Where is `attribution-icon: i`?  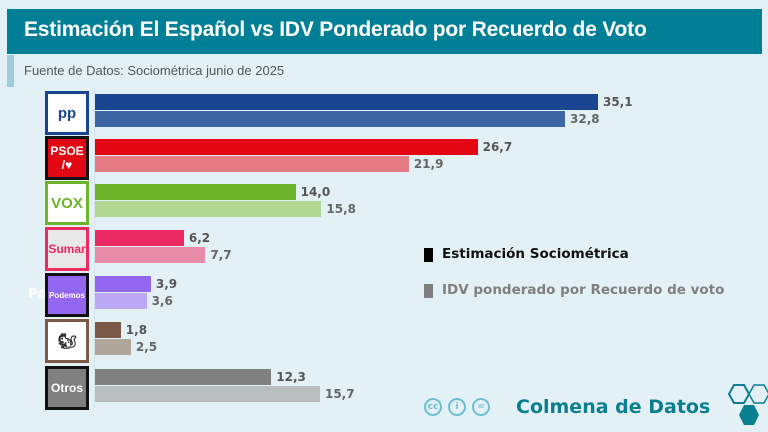
attribution-icon: i is located at coordinates (457, 407).